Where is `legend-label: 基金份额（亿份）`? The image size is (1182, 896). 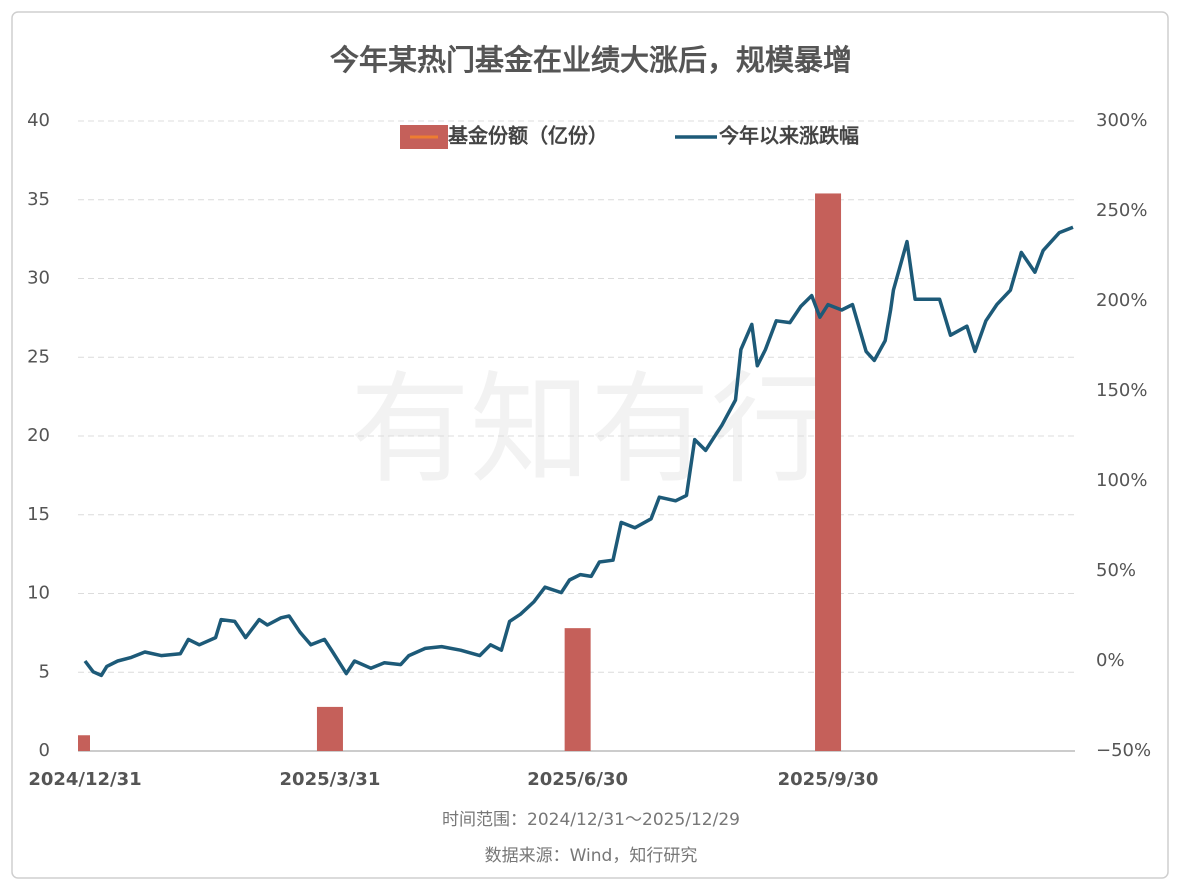
legend-label: 基金份额（亿份） is located at coordinates (528, 136).